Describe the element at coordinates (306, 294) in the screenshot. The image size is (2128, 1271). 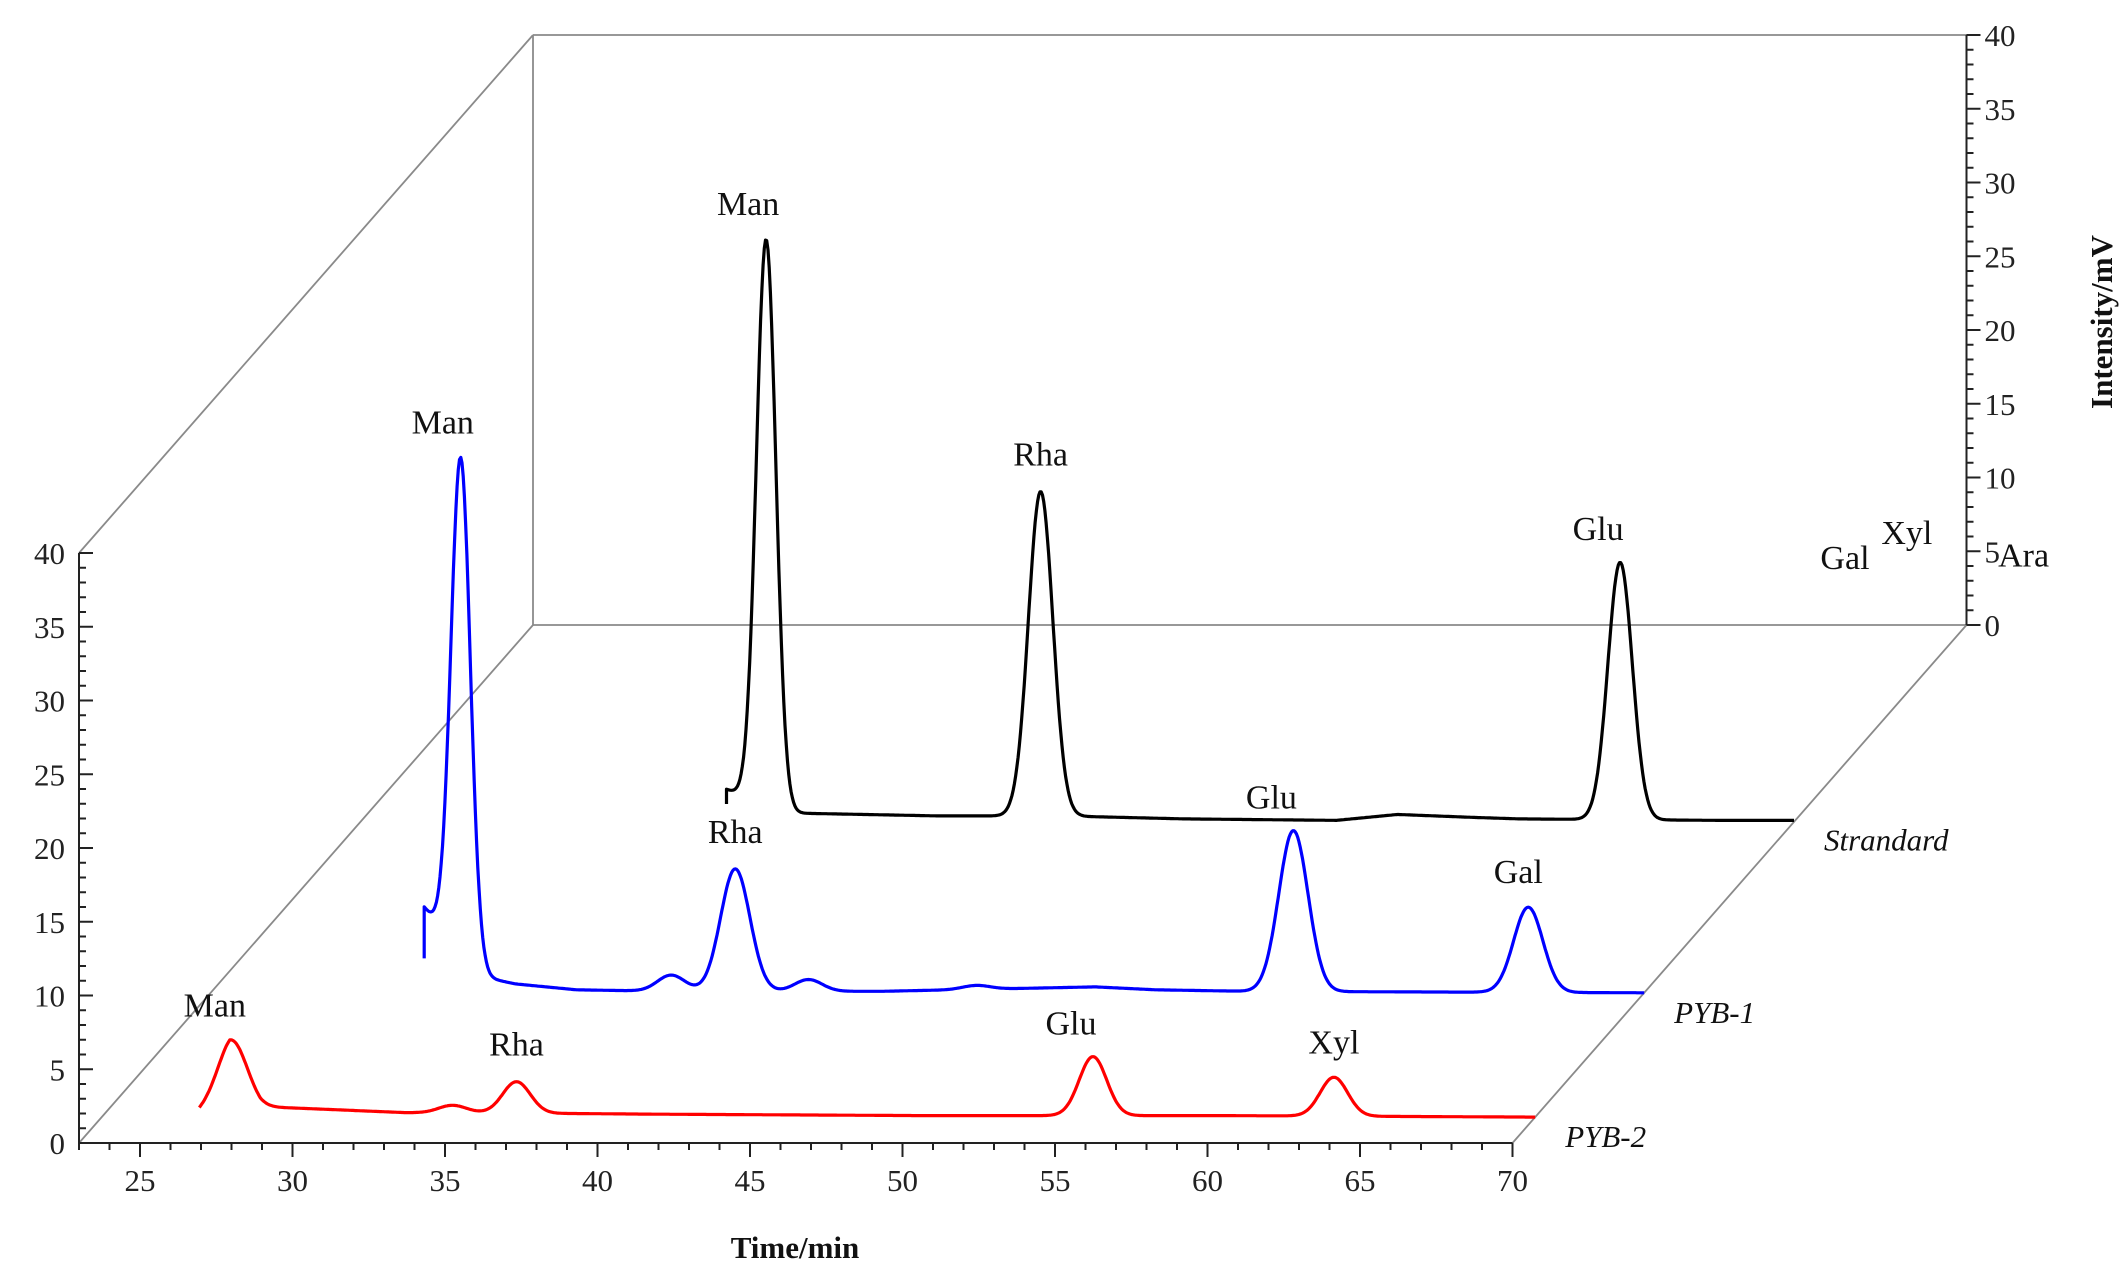
I see `frame-top-left-edge` at that location.